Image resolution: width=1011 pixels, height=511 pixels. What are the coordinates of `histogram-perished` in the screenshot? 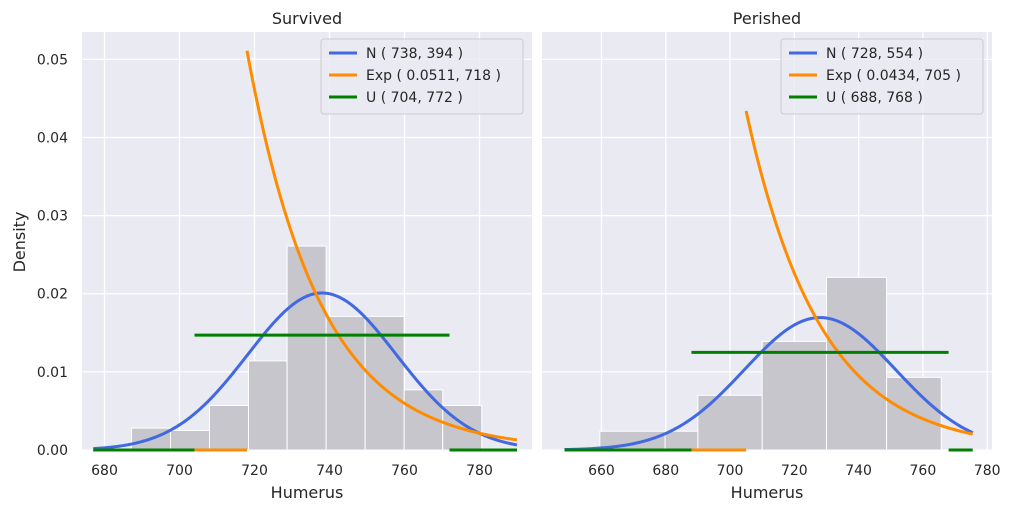 It's located at (770, 363).